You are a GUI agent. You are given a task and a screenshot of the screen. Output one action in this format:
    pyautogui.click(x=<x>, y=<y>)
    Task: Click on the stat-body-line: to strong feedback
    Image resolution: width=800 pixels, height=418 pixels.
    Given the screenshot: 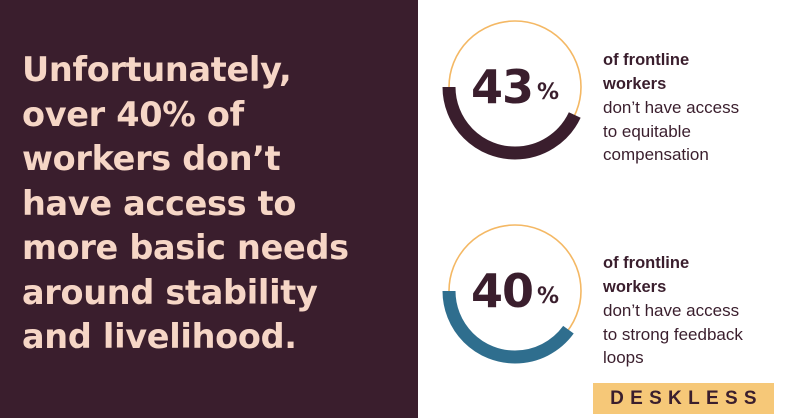 What is the action you would take?
    pyautogui.click(x=673, y=334)
    